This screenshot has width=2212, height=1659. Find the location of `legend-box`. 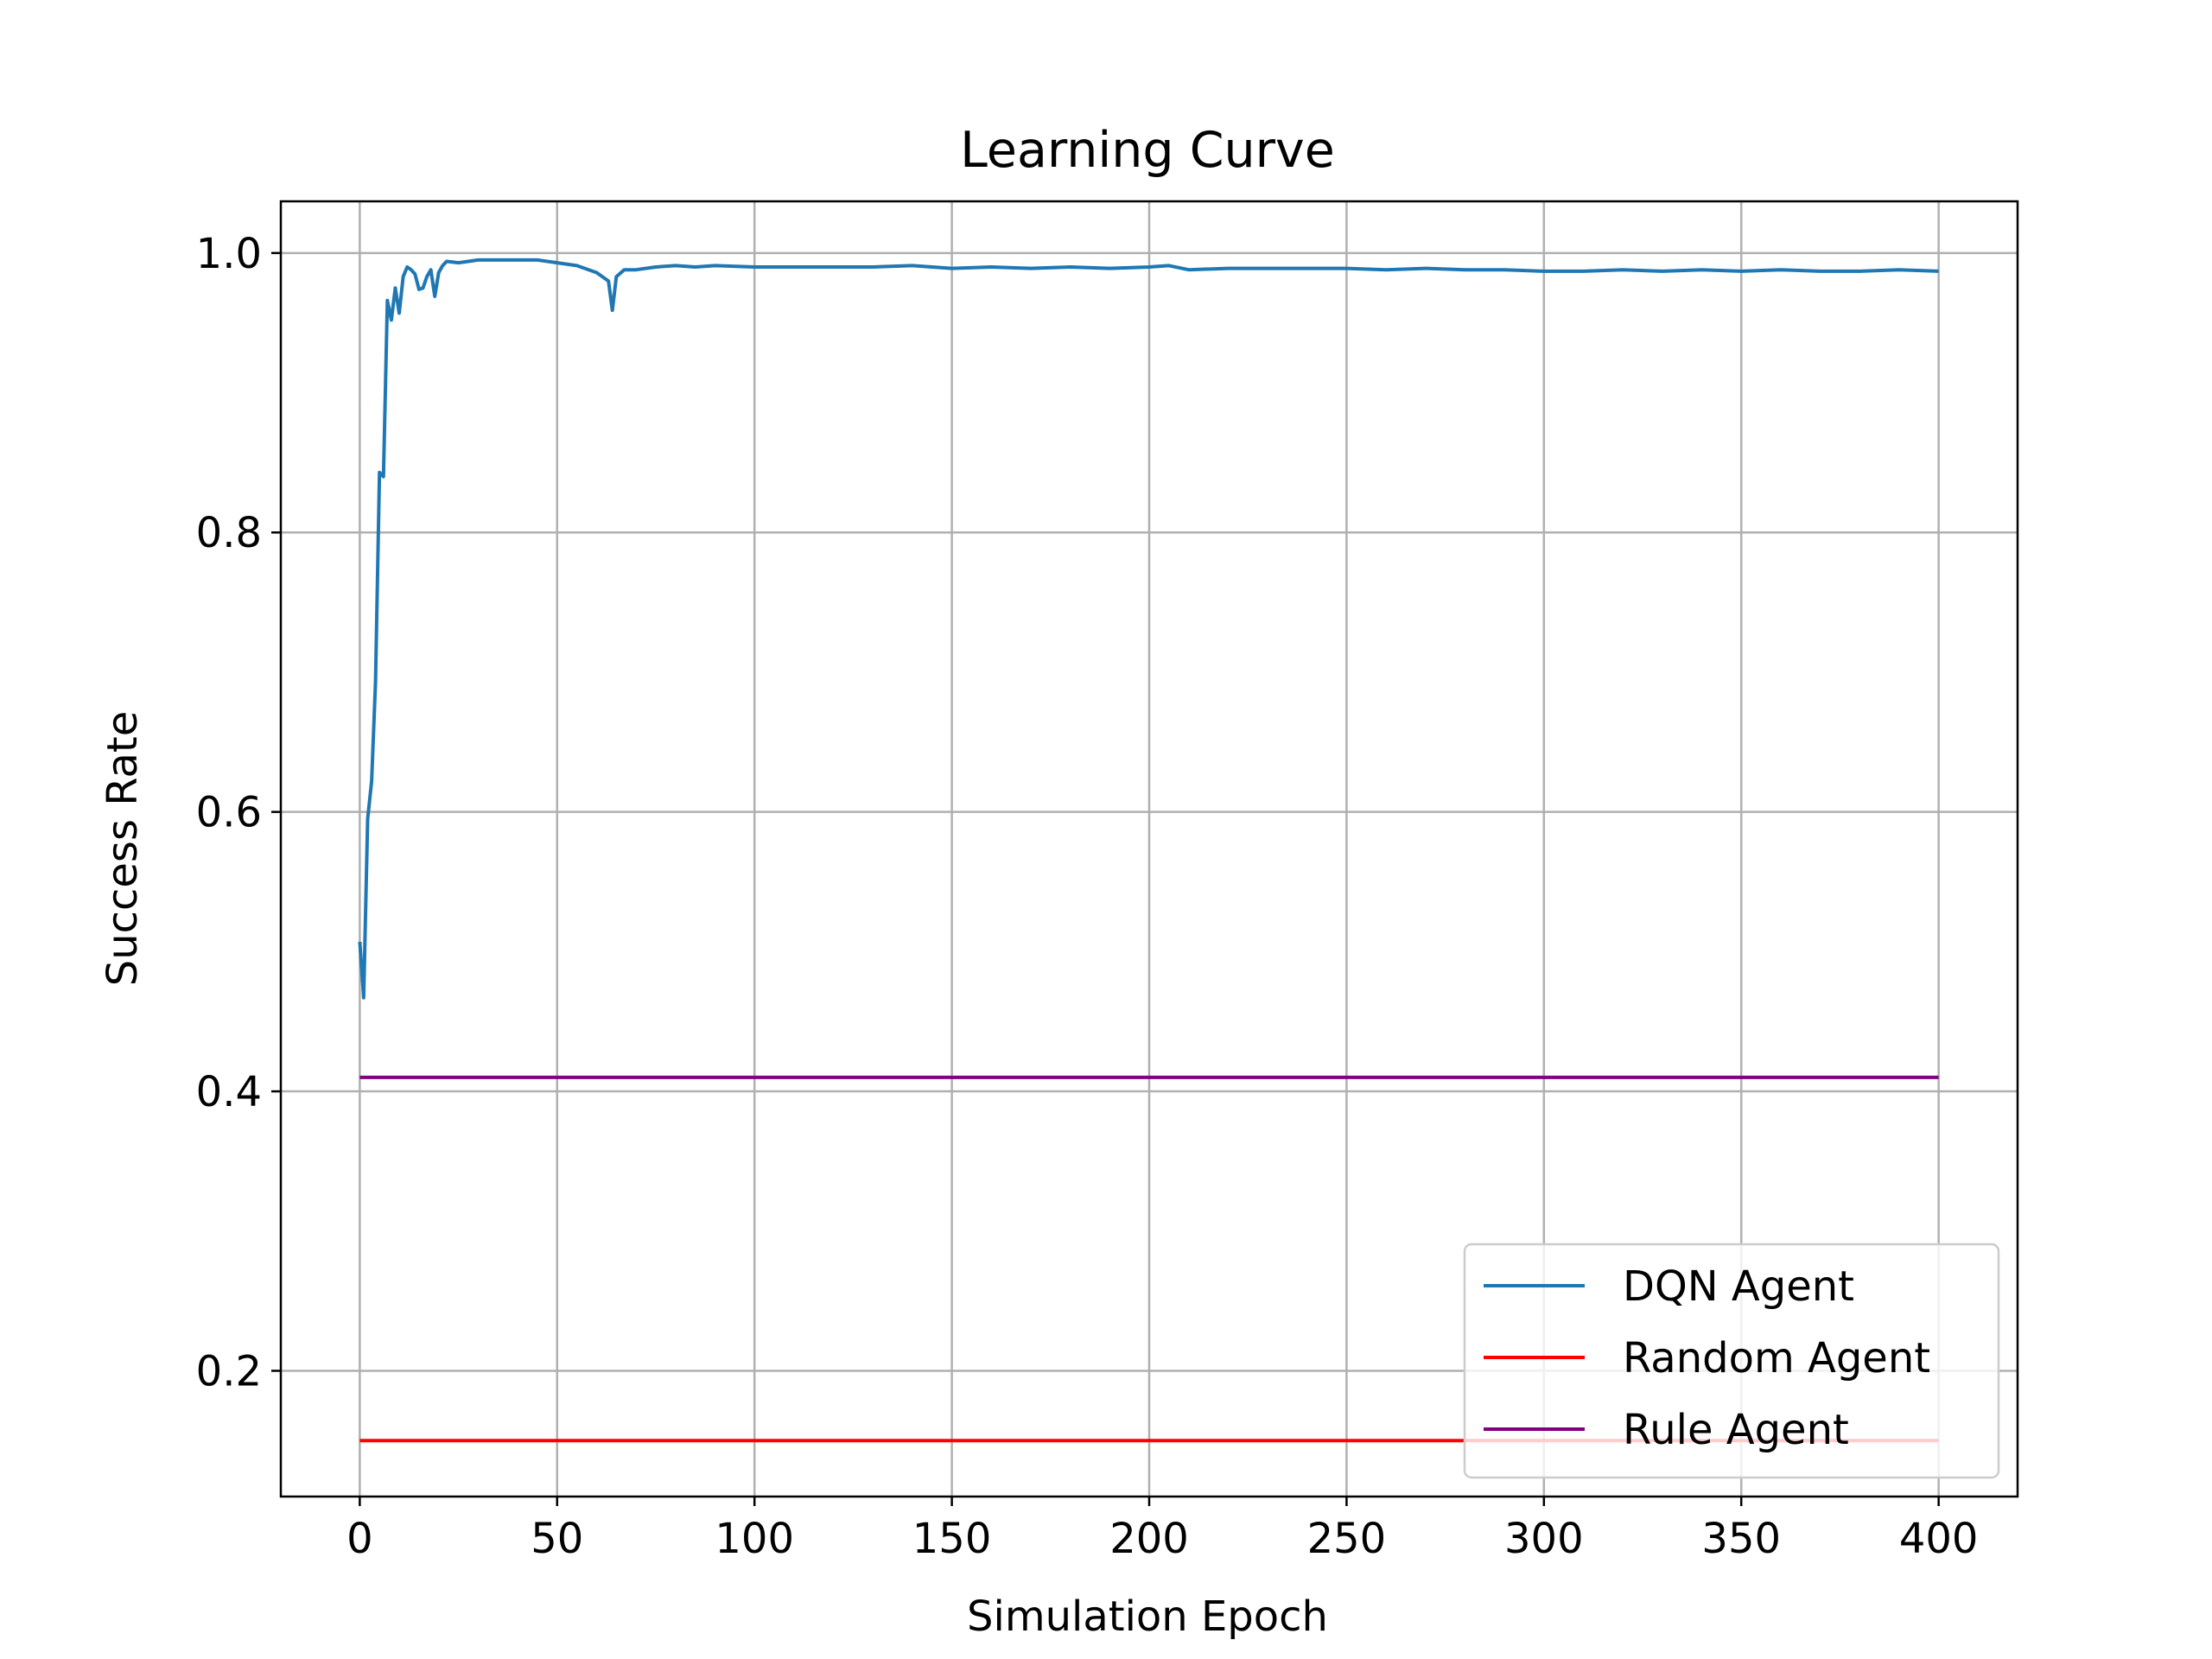

legend-box is located at coordinates (1731, 1361).